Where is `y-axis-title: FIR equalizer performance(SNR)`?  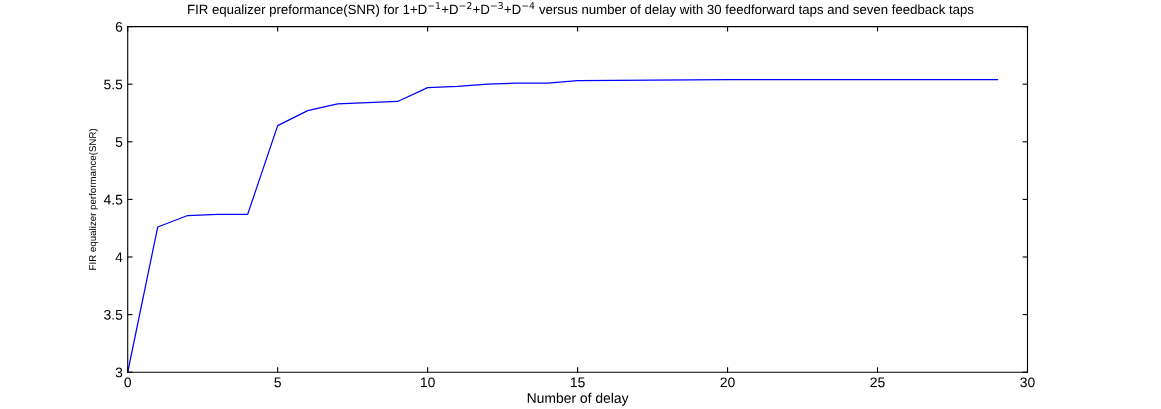 y-axis-title: FIR equalizer performance(SNR) is located at coordinates (93, 199).